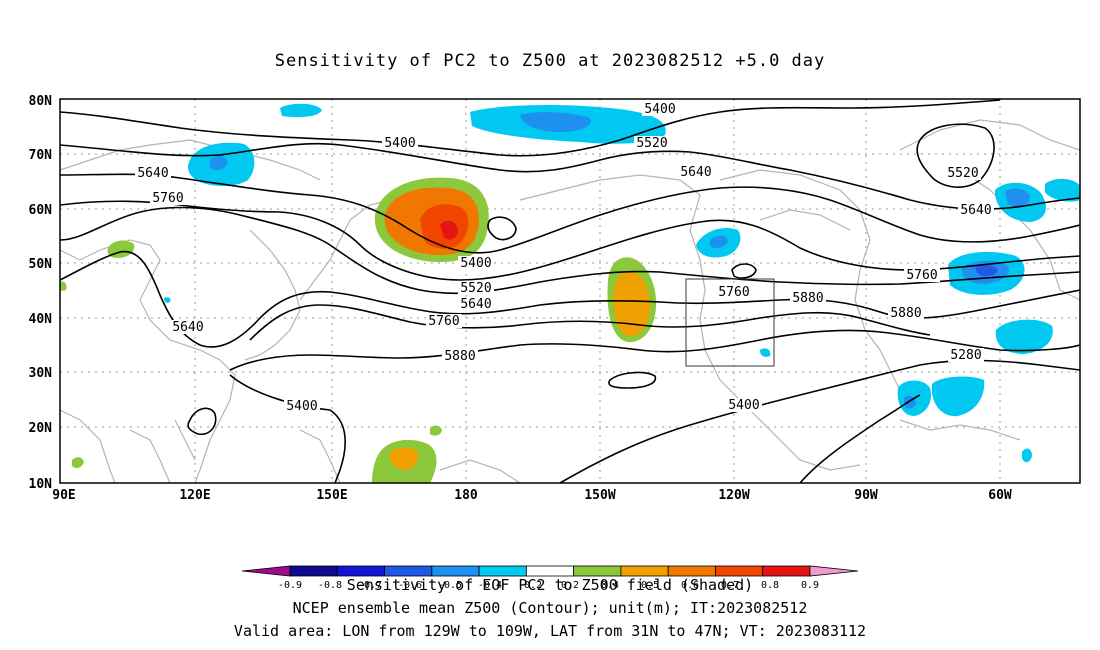  What do you see at coordinates (41, 428) in the screenshot?
I see `lat-label: 20N` at bounding box center [41, 428].